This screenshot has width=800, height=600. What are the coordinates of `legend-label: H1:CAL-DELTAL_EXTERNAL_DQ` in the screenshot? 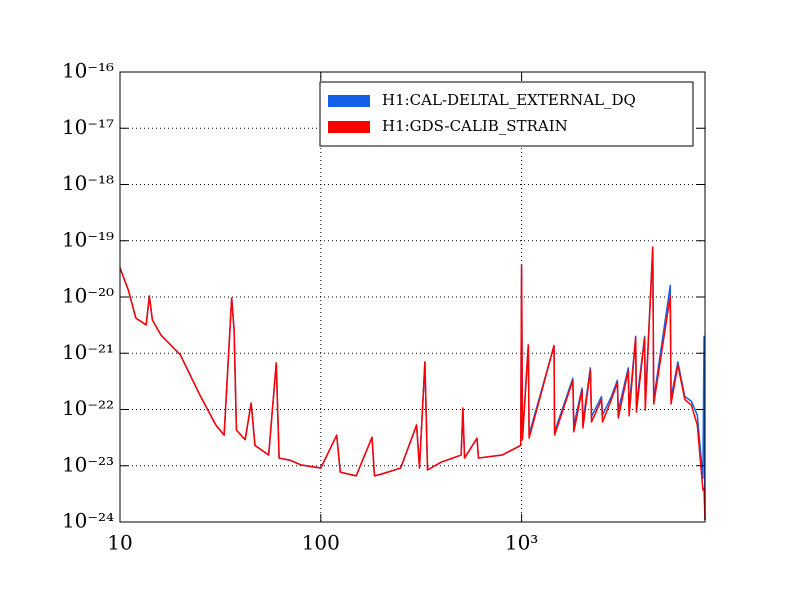 It's located at (509, 100).